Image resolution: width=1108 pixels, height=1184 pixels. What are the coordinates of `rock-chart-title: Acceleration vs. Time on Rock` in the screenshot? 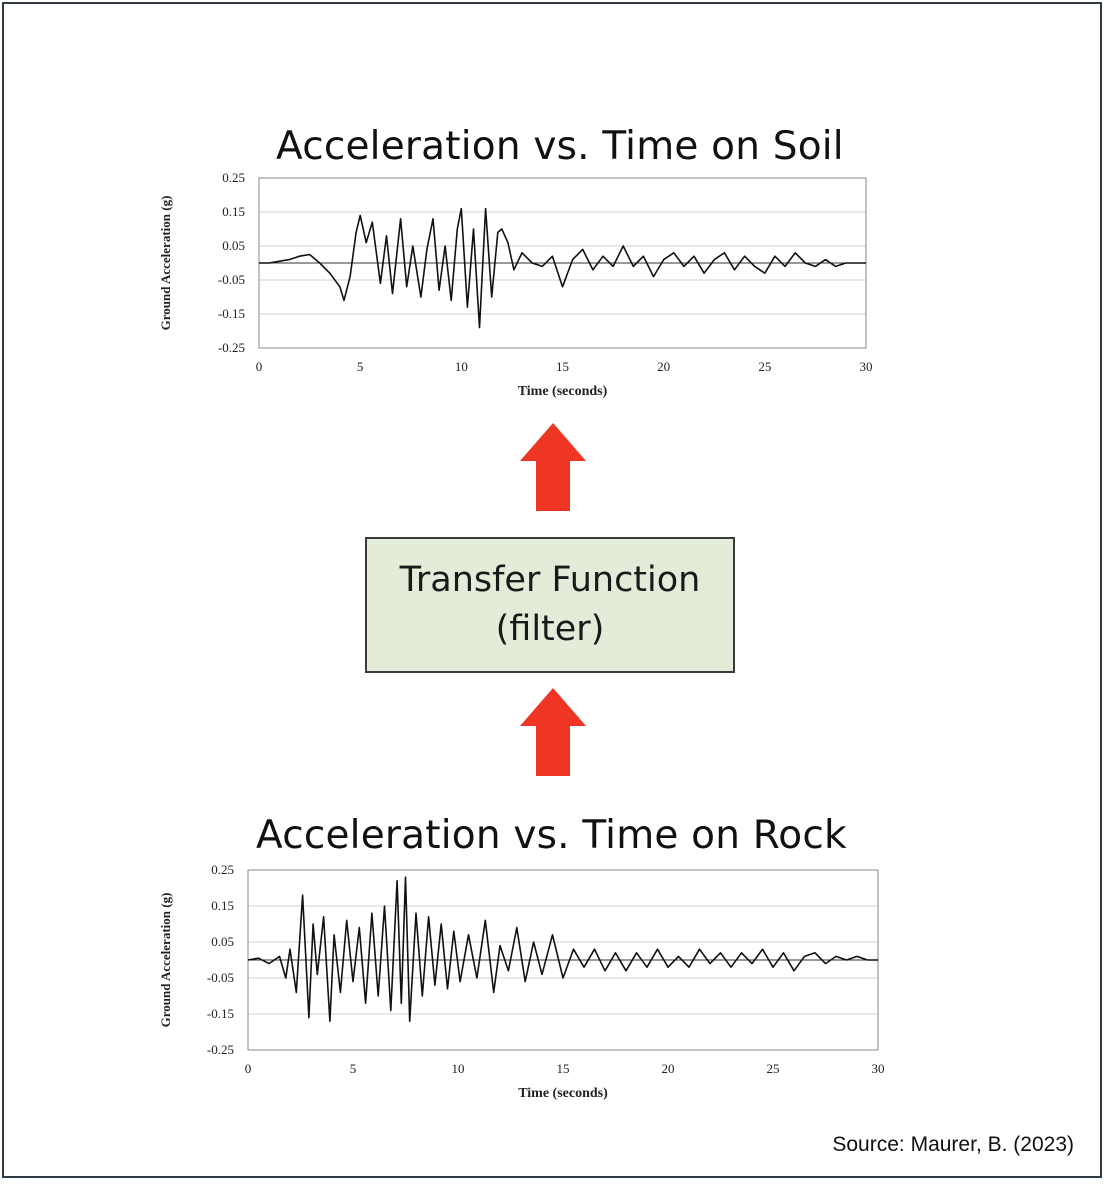 It's located at (551, 835).